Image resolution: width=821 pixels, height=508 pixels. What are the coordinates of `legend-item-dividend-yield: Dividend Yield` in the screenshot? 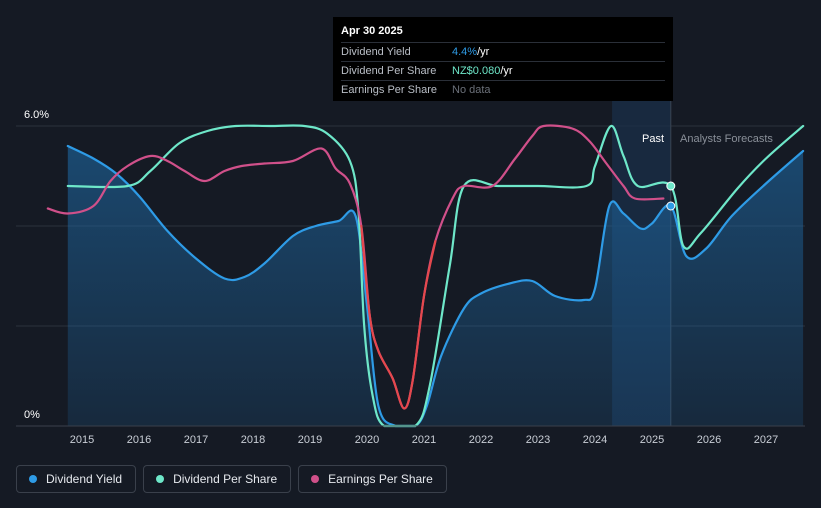 It's located at (76, 479).